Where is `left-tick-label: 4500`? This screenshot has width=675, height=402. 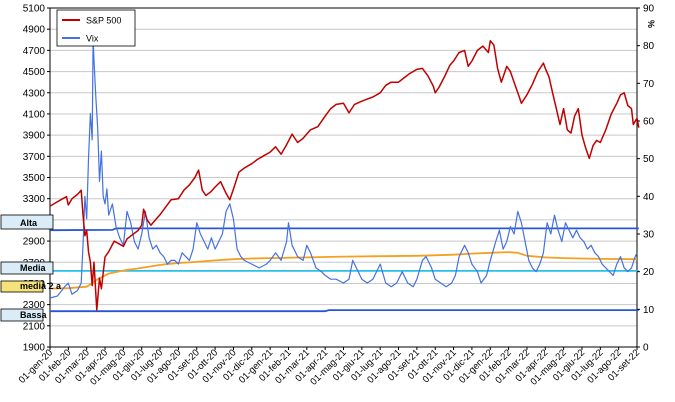
left-tick-label: 4500 is located at coordinates (34, 72).